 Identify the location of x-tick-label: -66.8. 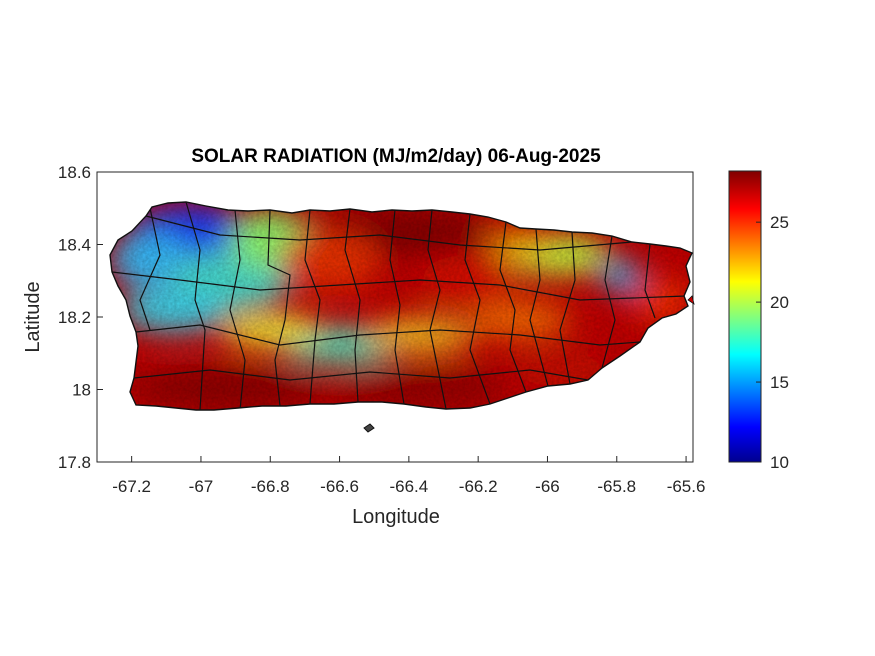
(270, 486).